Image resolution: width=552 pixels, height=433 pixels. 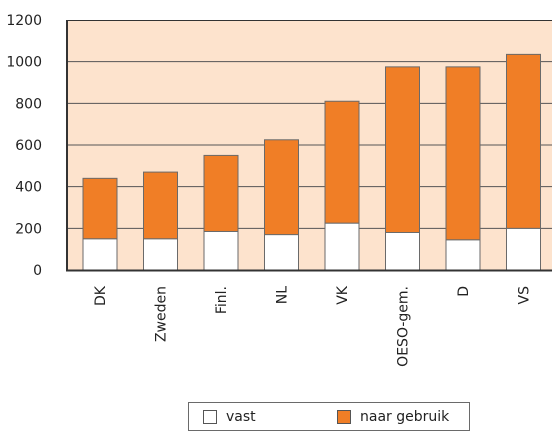 I want to click on legend-item-vast: vast, so click(x=229, y=417).